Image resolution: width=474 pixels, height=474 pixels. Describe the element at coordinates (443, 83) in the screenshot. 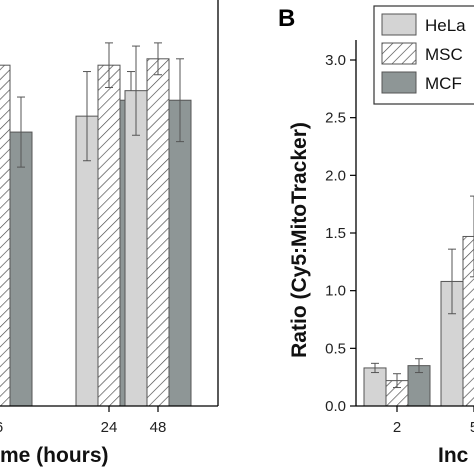

I see `panel-b-legend-label-mcf: MCF` at that location.